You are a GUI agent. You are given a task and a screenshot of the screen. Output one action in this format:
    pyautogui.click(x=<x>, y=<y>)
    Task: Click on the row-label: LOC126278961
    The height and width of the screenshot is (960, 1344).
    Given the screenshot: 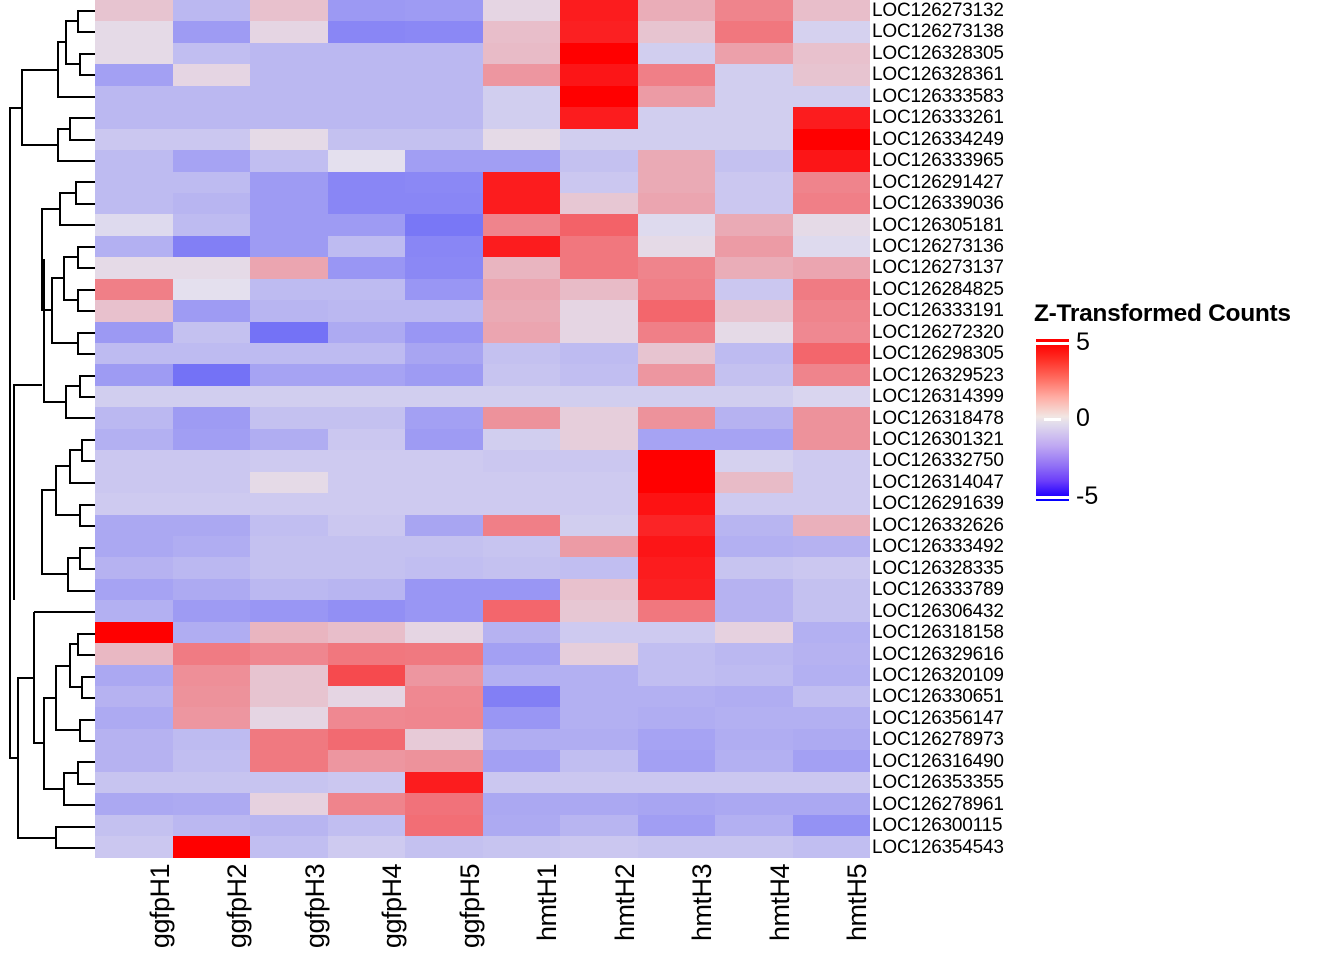 What is the action you would take?
    pyautogui.click(x=938, y=804)
    